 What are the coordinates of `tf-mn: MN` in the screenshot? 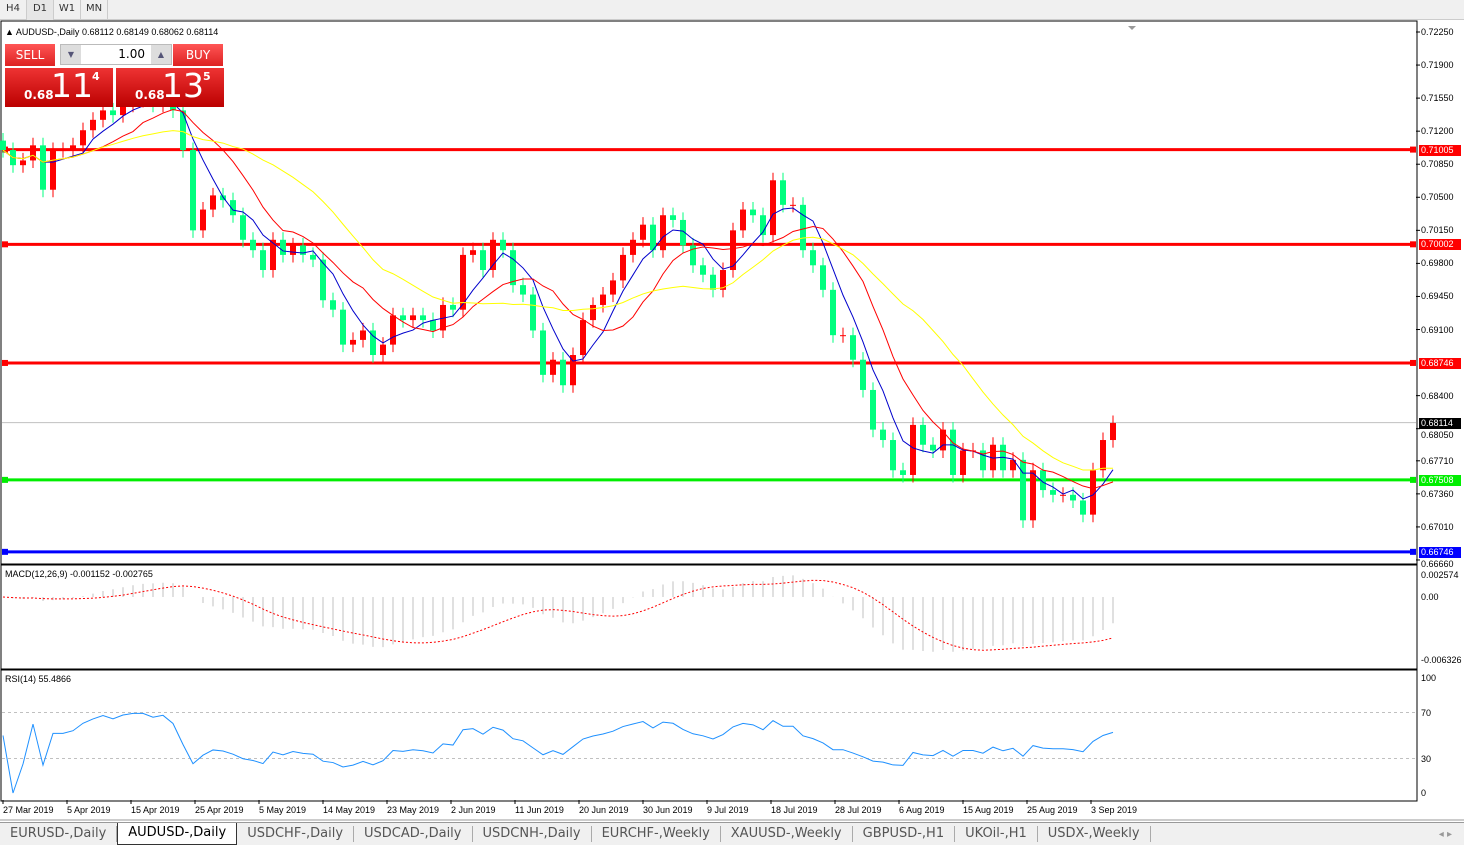 It's located at (94, 10).